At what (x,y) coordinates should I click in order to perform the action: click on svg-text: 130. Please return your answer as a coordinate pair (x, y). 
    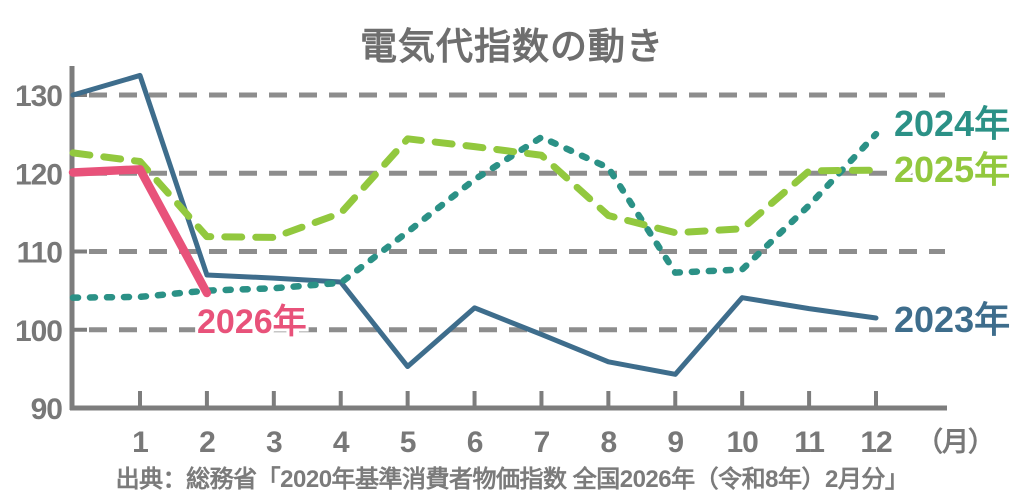
    Looking at the image, I should click on (38, 96).